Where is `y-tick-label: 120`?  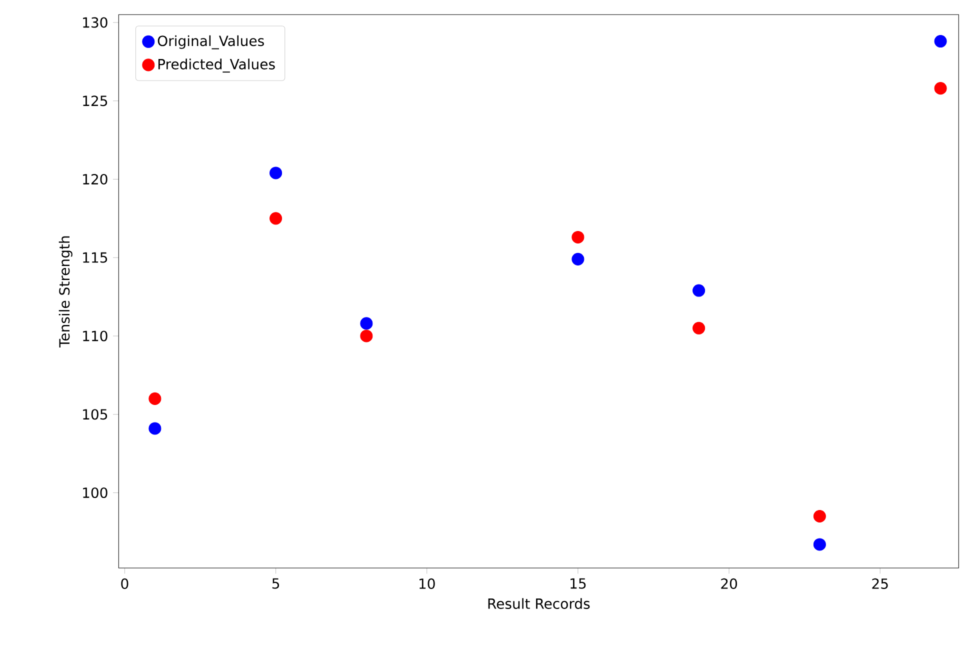 y-tick-label: 120 is located at coordinates (95, 179).